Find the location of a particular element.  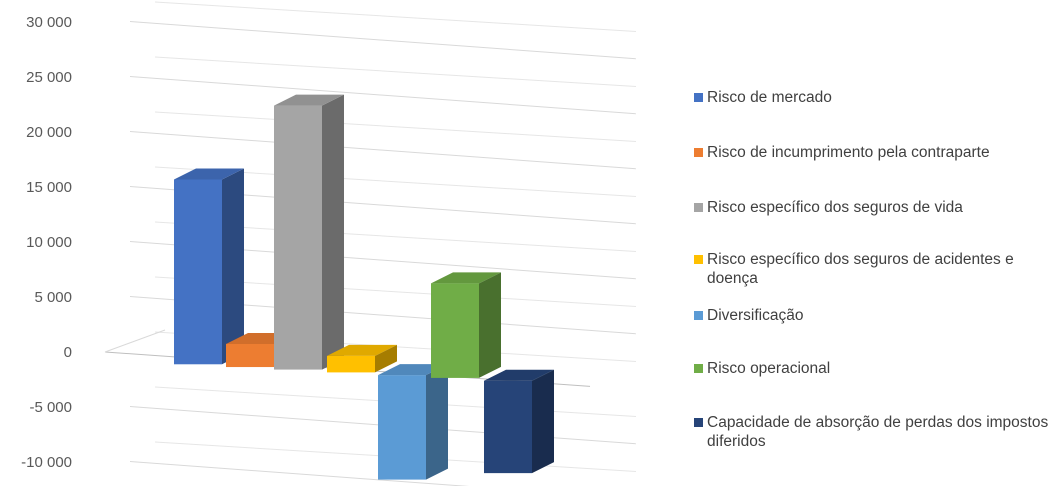

legend-item: Risco operacional is located at coordinates (875, 368).